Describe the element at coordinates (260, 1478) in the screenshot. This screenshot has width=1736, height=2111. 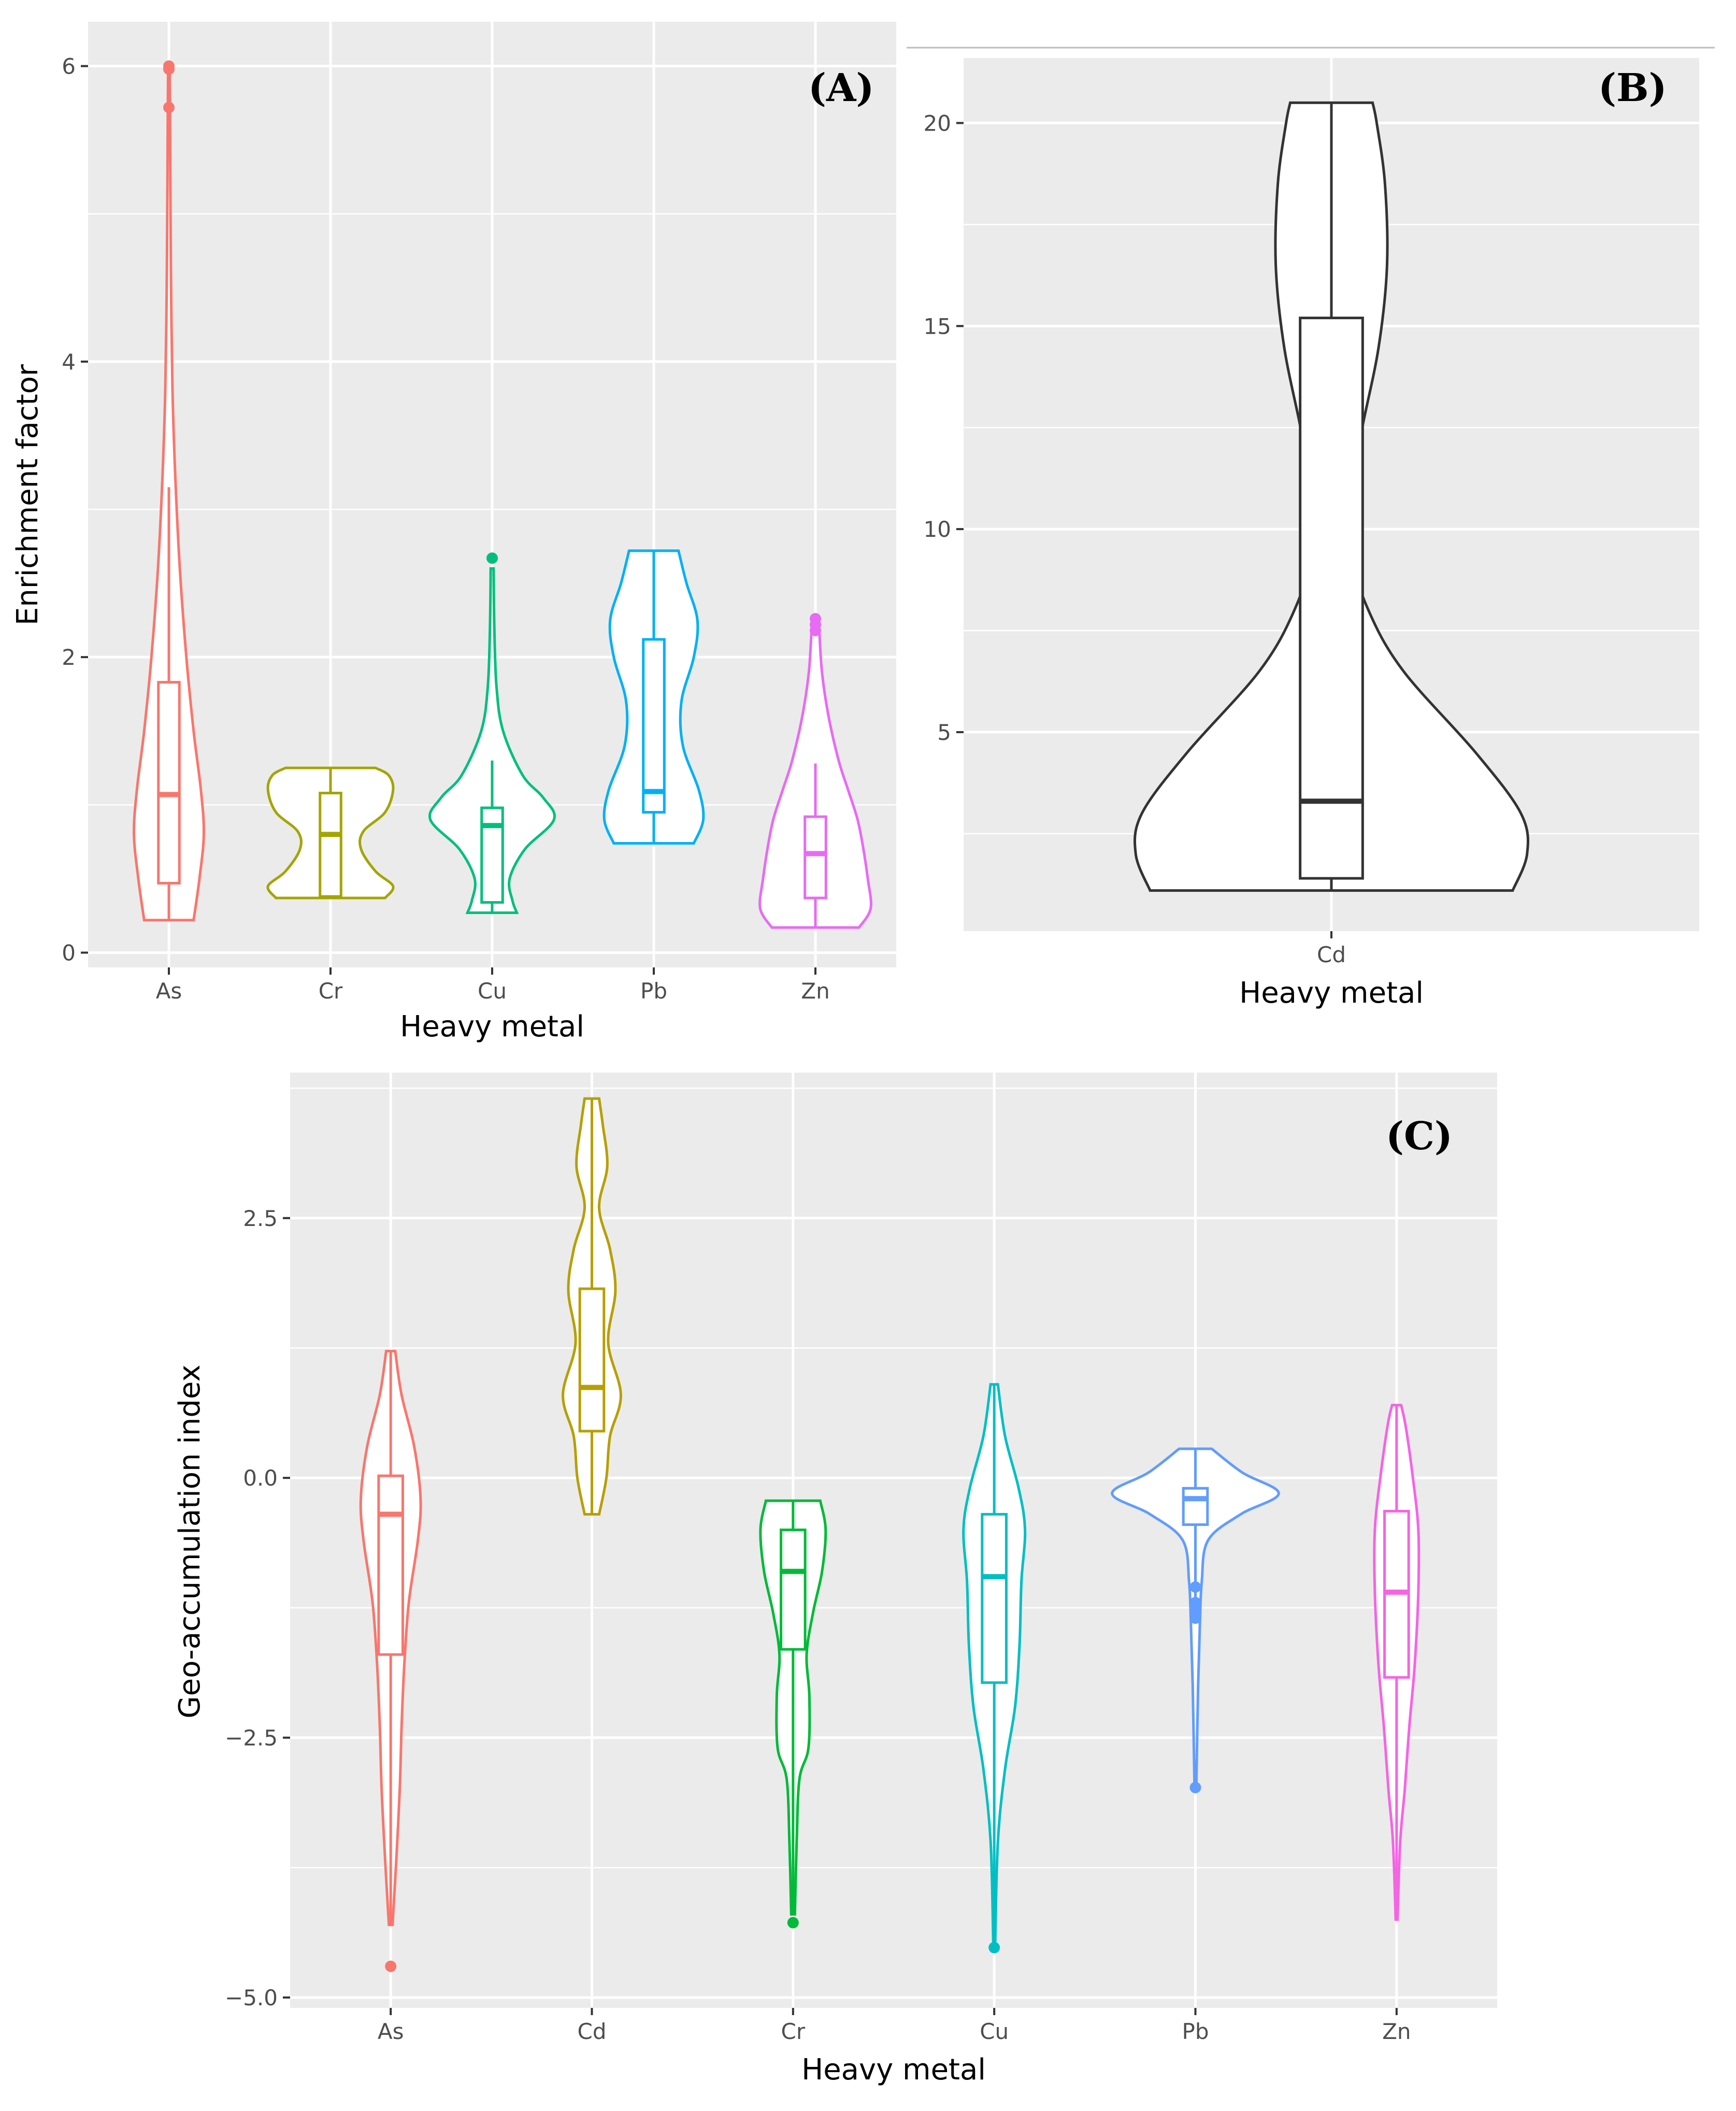
I see `y-tick-label: 0.0` at that location.